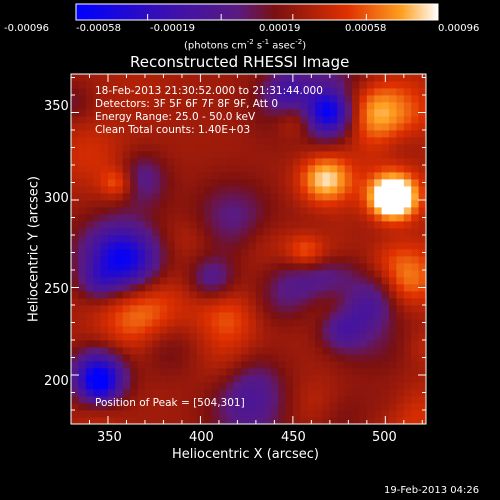 The width and height of the screenshot is (500, 500). What do you see at coordinates (280, 28) in the screenshot?
I see `colorbar-tick-label: 0.00019` at bounding box center [280, 28].